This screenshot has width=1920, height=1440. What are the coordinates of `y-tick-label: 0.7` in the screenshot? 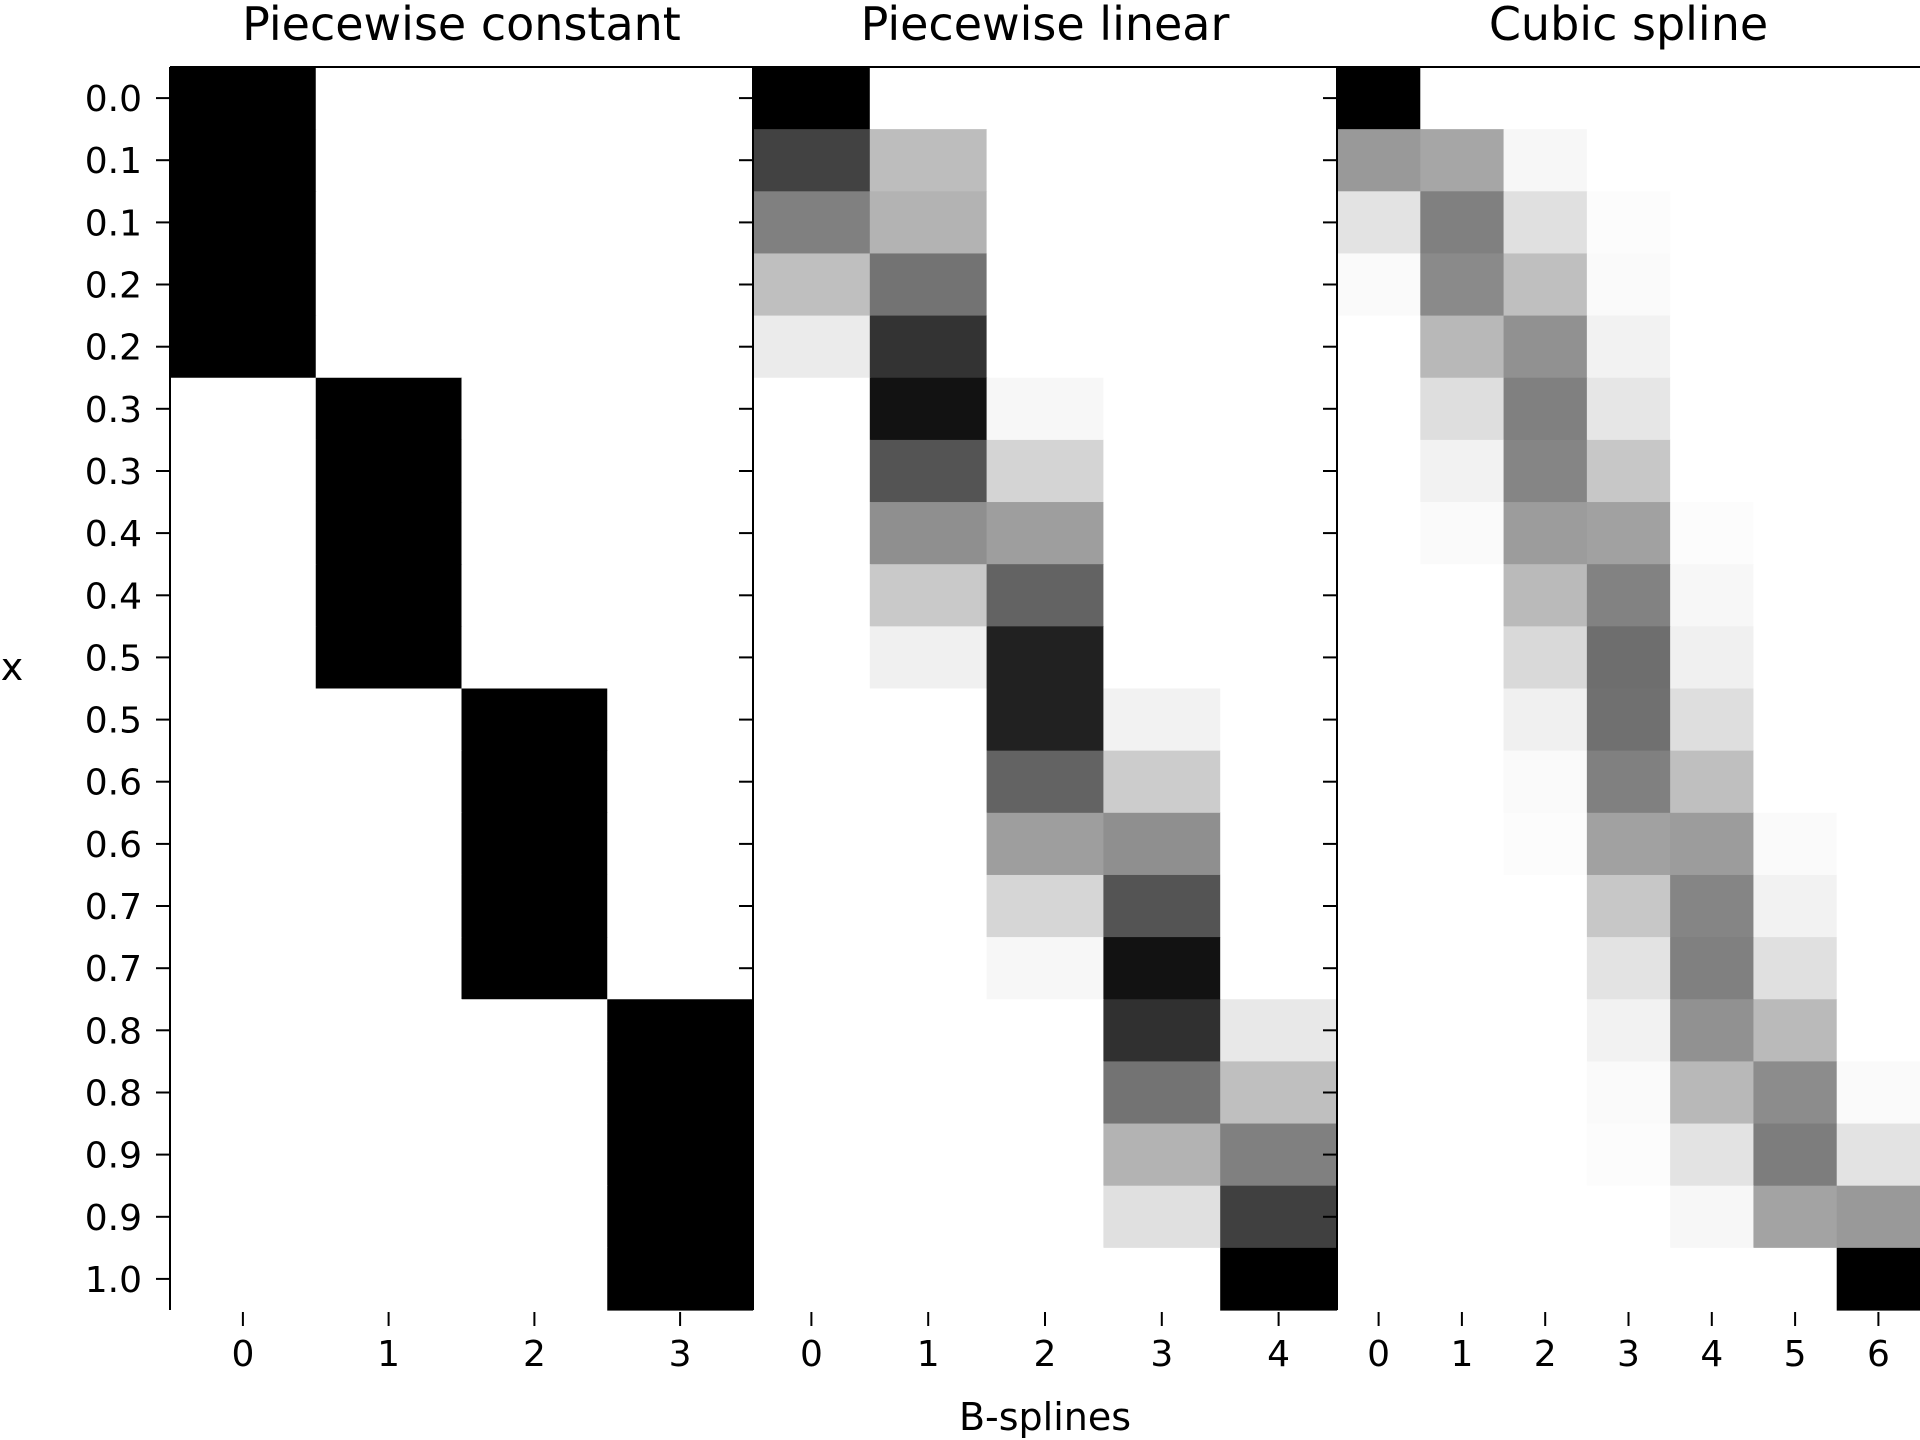 It's located at (113, 969).